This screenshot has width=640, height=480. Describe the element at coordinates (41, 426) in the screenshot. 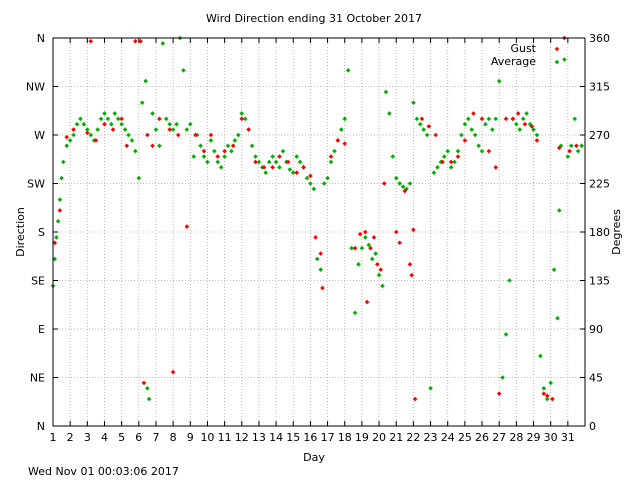

I see `y-tick-label-left: N` at that location.